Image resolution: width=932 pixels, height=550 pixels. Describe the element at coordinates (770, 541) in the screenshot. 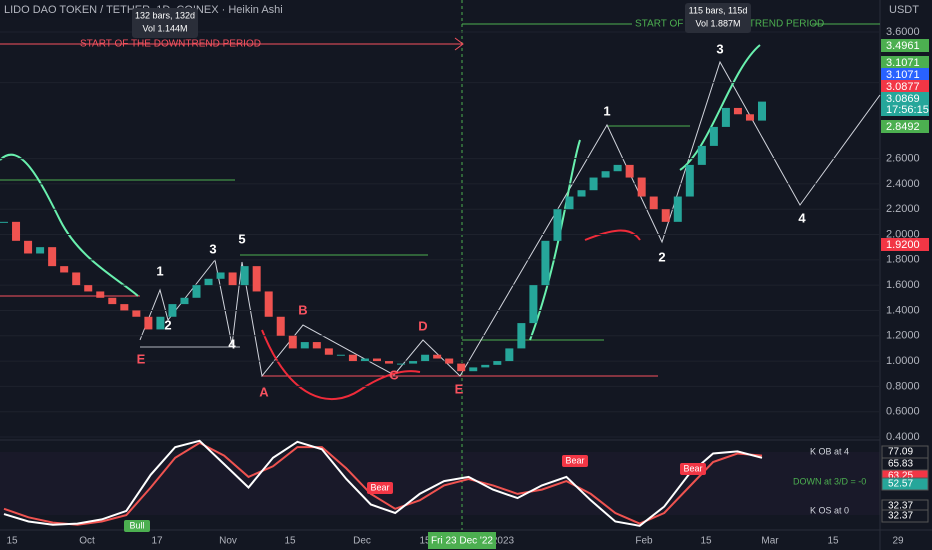

I see `date-label: Mar` at that location.